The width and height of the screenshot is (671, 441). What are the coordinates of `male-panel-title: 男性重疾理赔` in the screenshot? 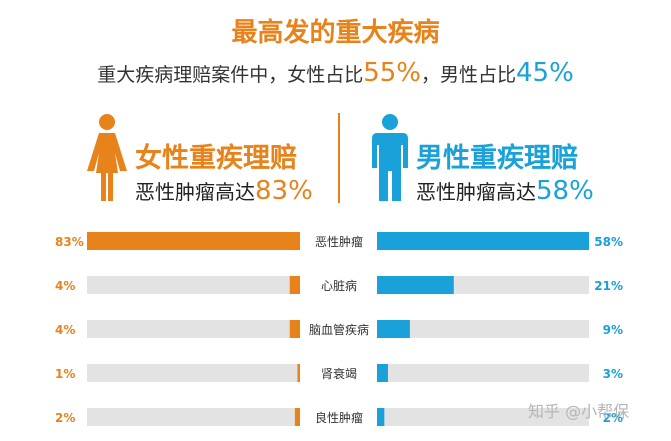 It's located at (497, 158).